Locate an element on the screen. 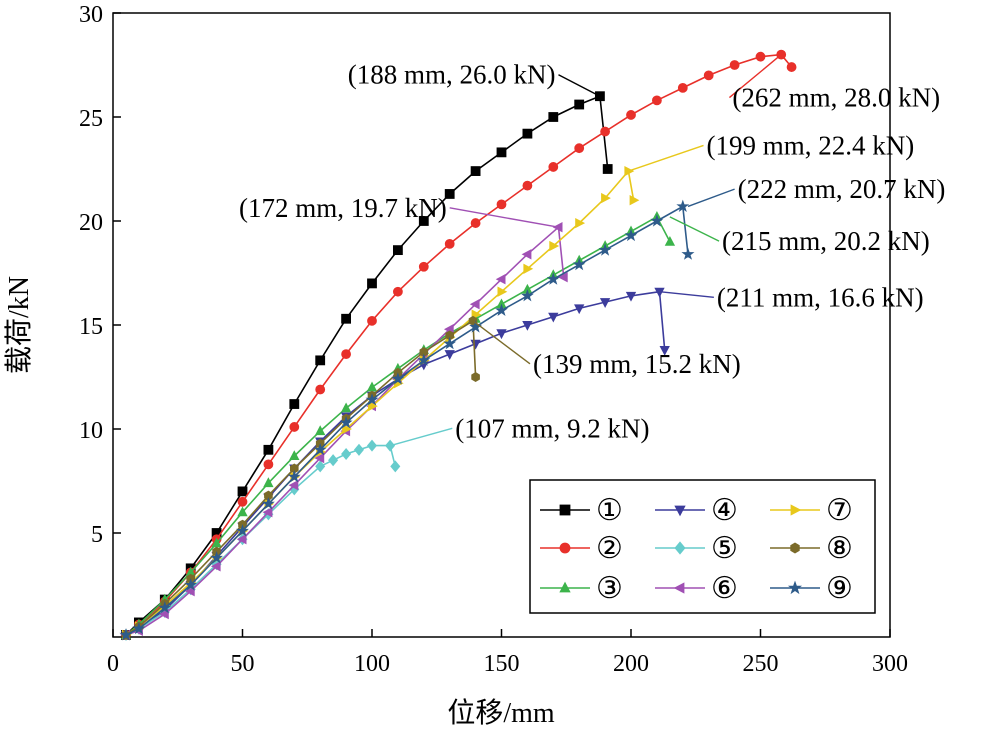 The width and height of the screenshot is (992, 731). x-tick-label: 200 is located at coordinates (631, 664).